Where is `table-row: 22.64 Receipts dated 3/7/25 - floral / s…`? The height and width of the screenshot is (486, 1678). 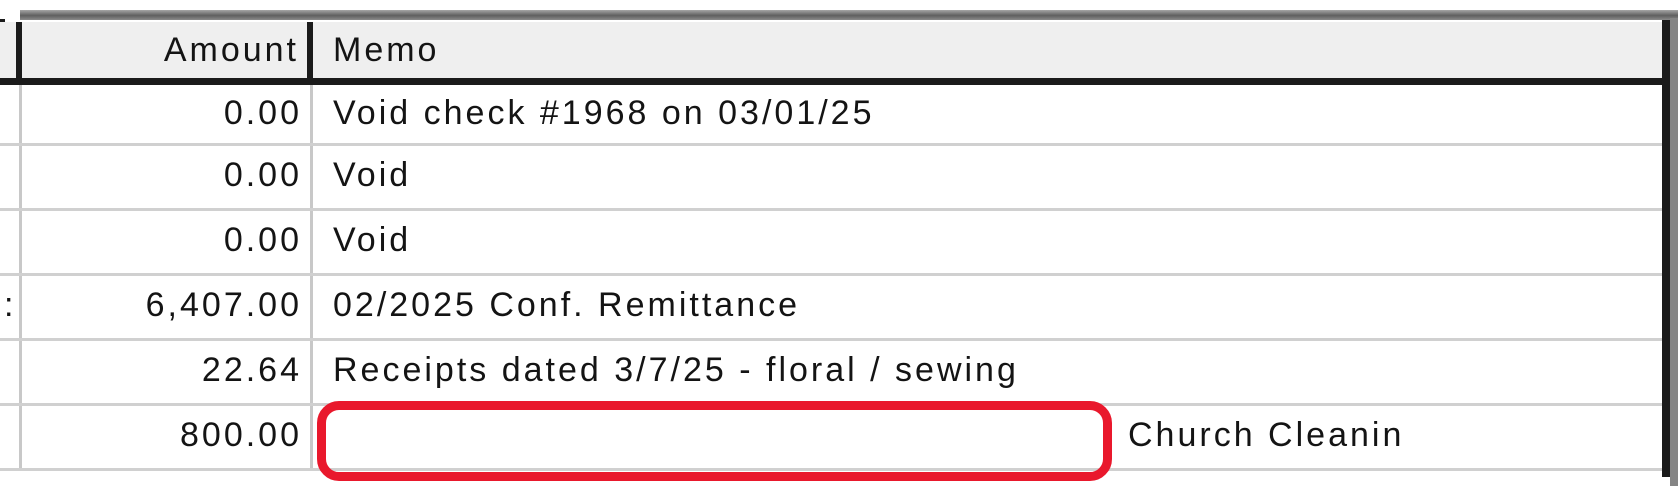
table-row: 22.64 Receipts dated 3/7/25 - floral / s… is located at coordinates (831, 373).